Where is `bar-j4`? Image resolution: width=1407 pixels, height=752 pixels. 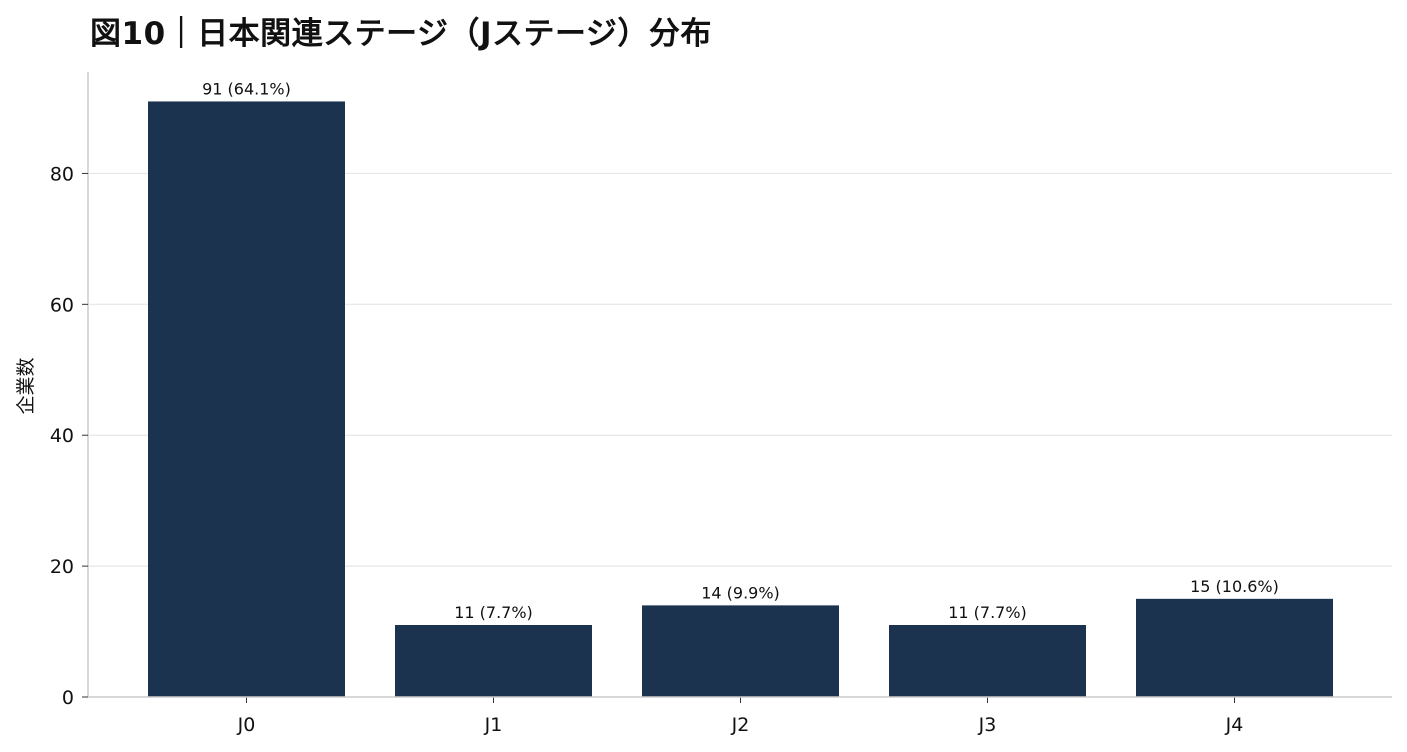 bar-j4 is located at coordinates (1234, 647).